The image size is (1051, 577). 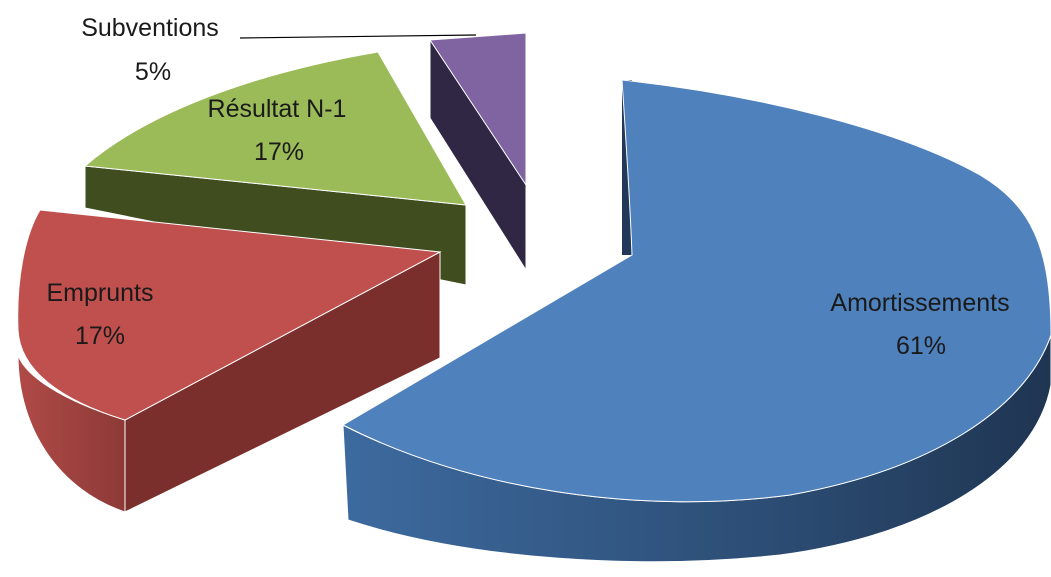 I want to click on label-resultat-name: Résultat N-1, so click(x=277, y=109).